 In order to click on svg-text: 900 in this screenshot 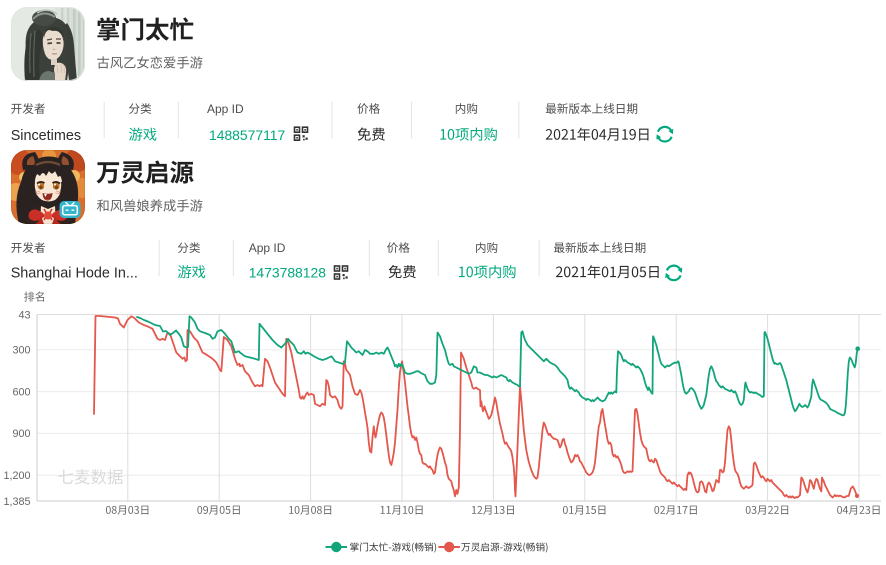, I will do `click(21, 434)`.